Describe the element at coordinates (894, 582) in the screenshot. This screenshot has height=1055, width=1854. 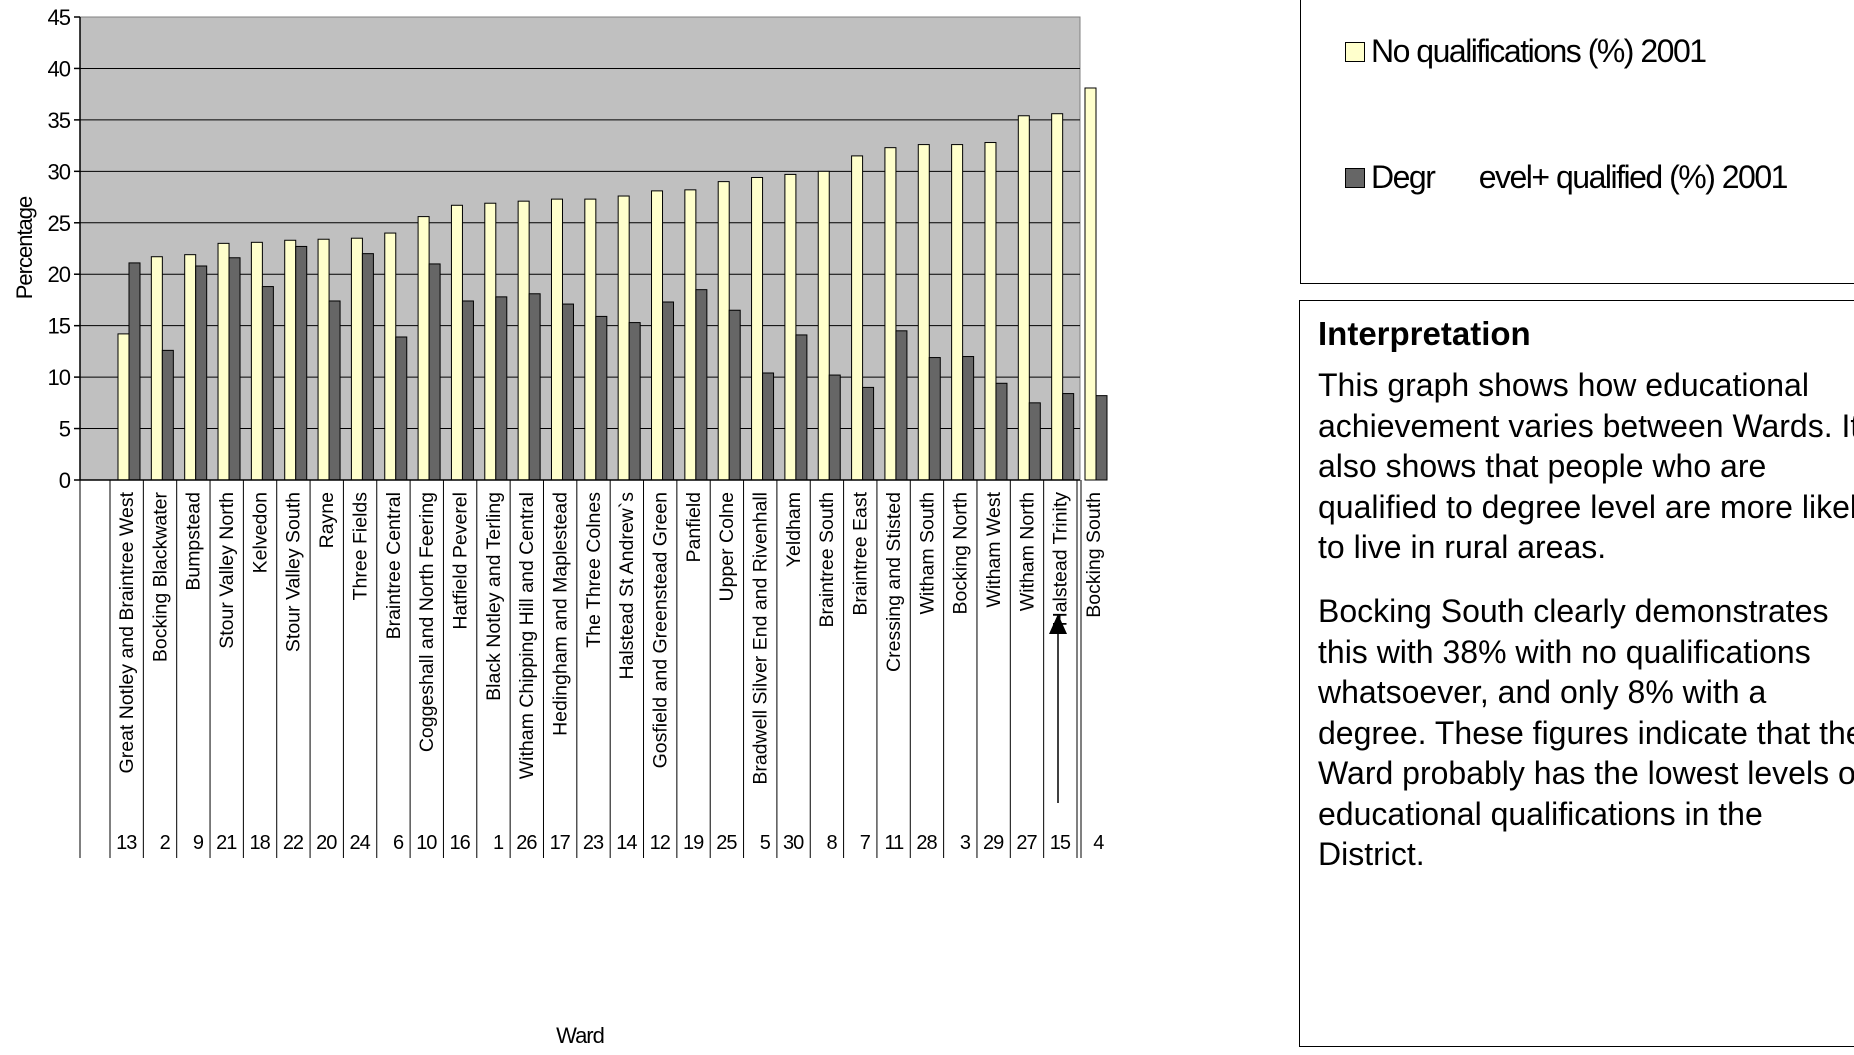
I see `ward-label: Cressing and Stisted` at that location.